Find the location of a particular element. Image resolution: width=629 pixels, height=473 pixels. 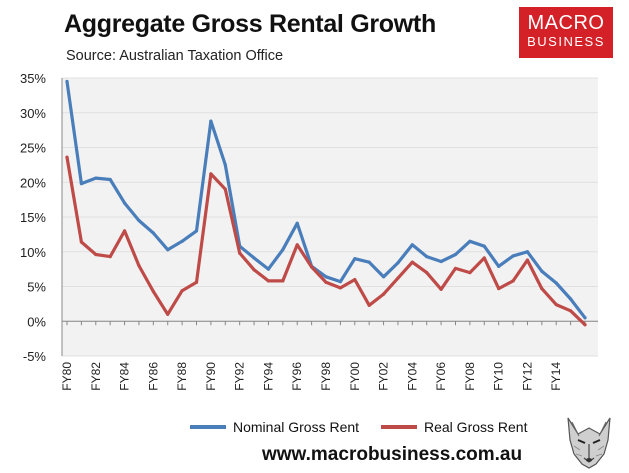

x-tick-label: FY96 is located at coordinates (297, 376).